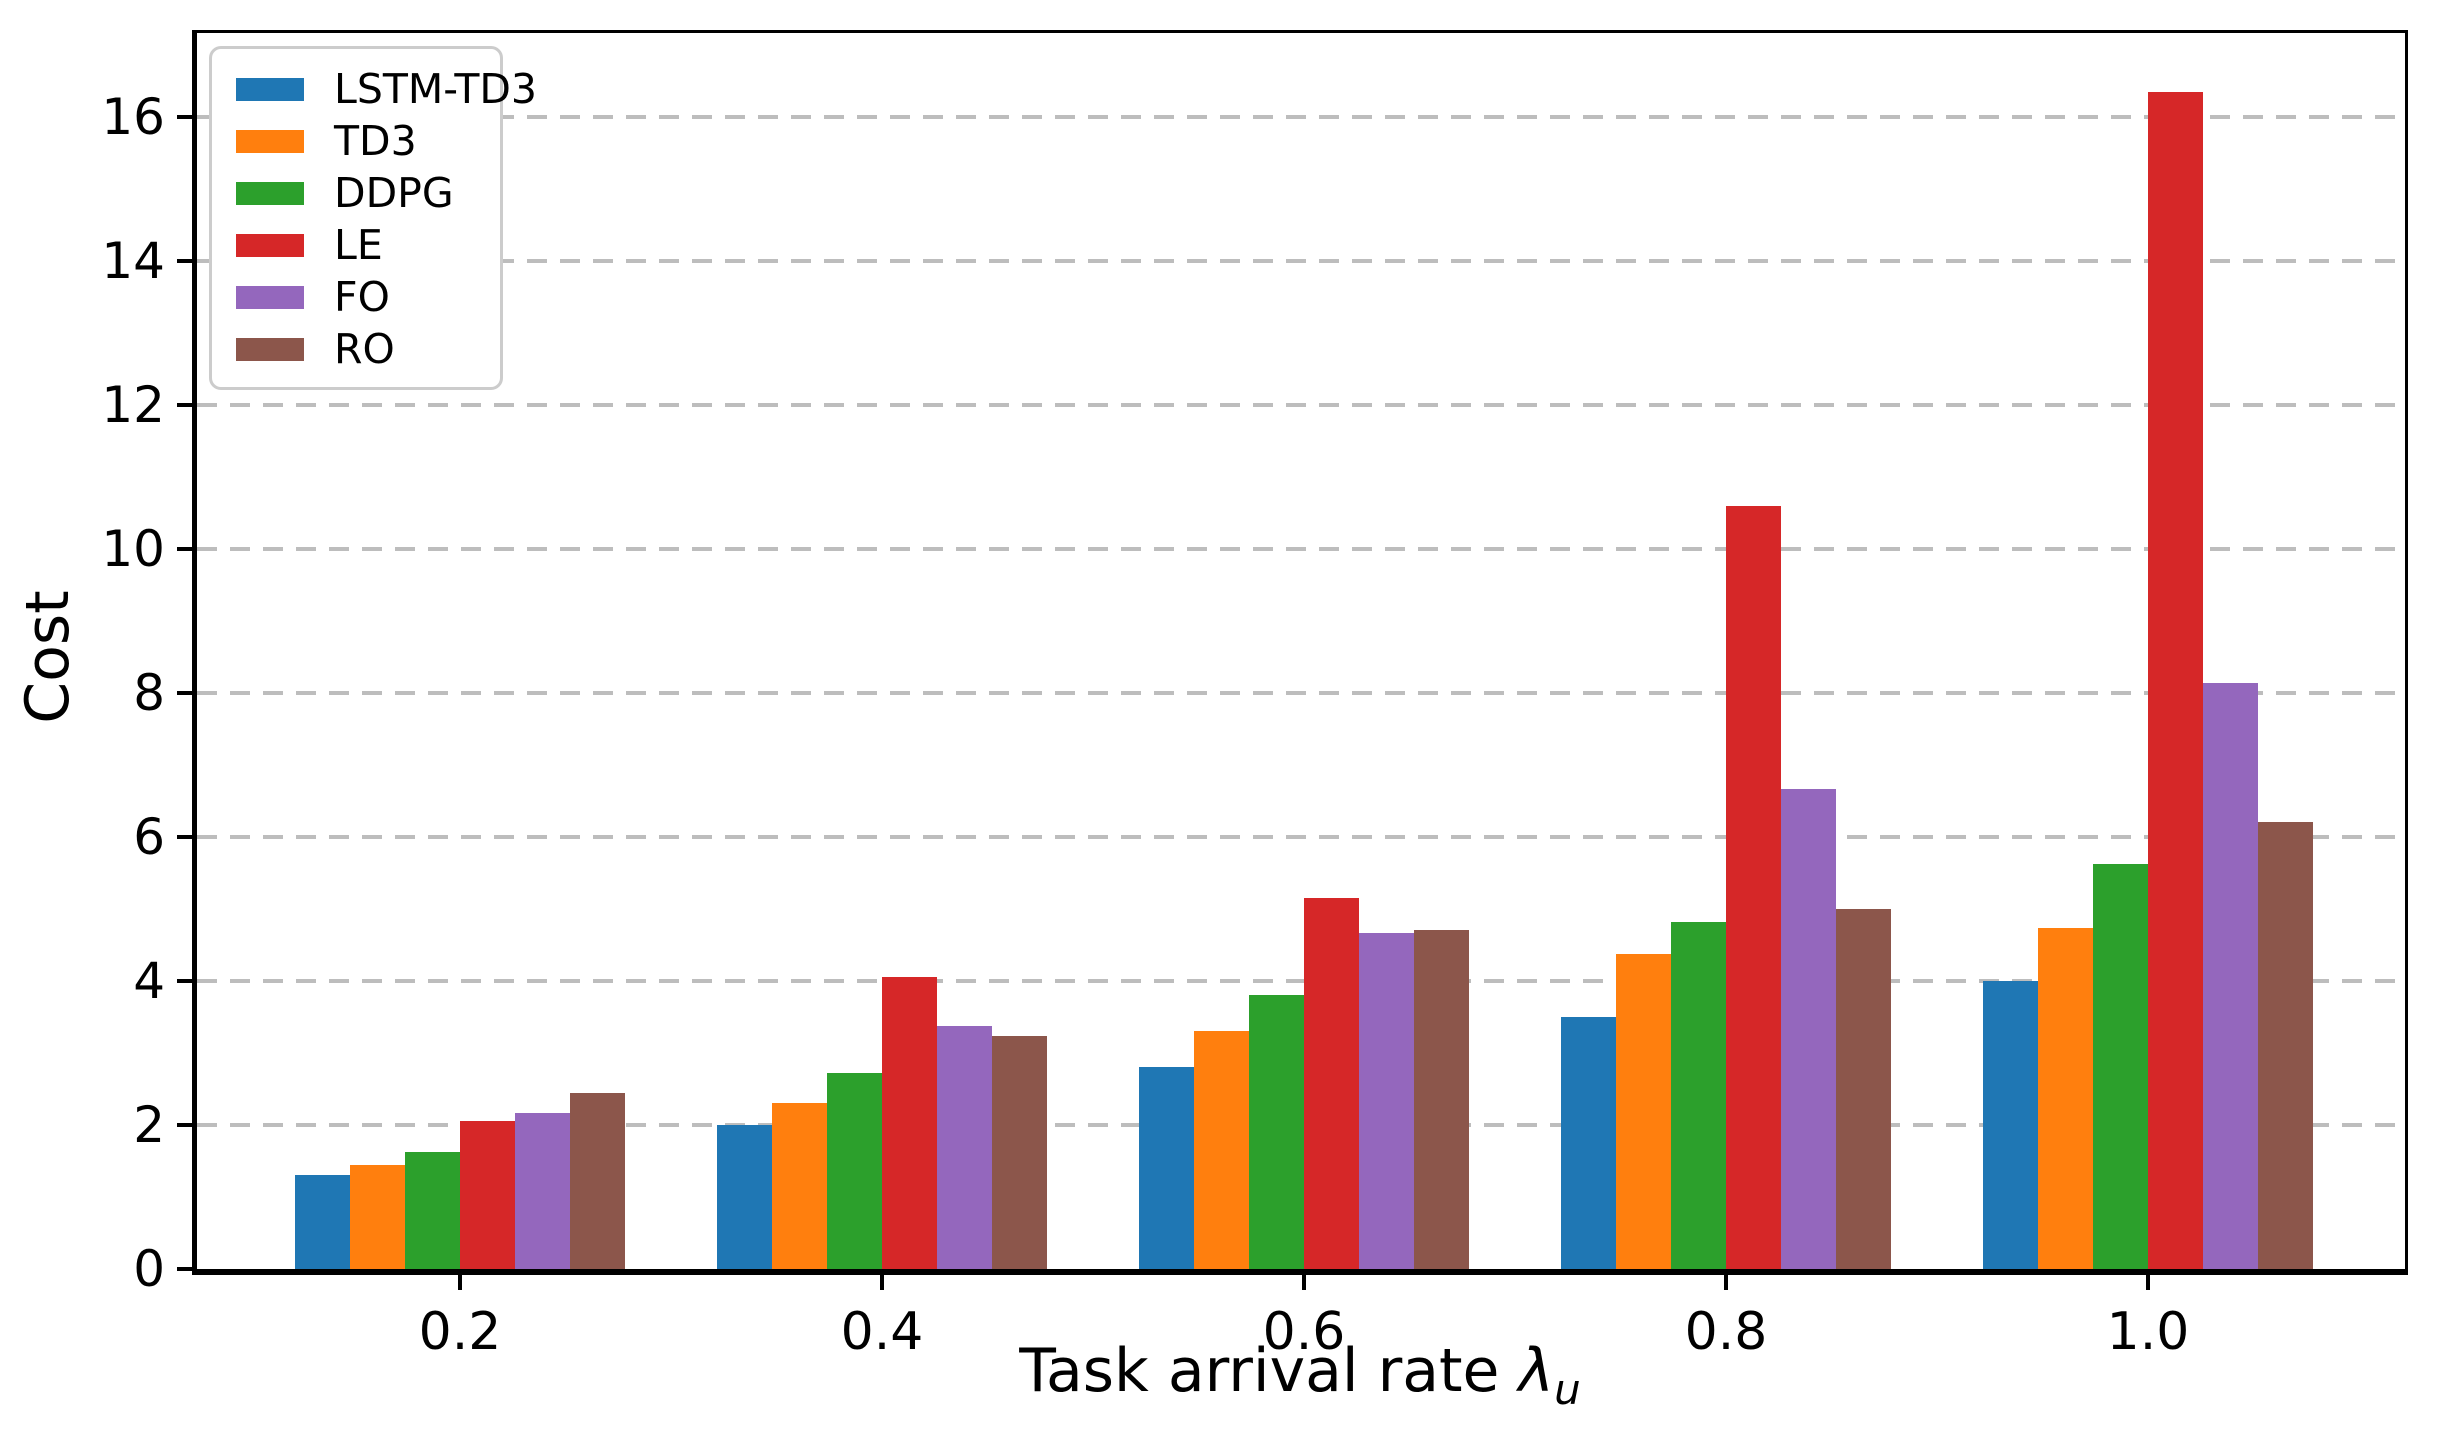 This screenshot has width=2440, height=1451. What do you see at coordinates (1276, 1132) in the screenshot?
I see `bar-DDPG-0.6` at bounding box center [1276, 1132].